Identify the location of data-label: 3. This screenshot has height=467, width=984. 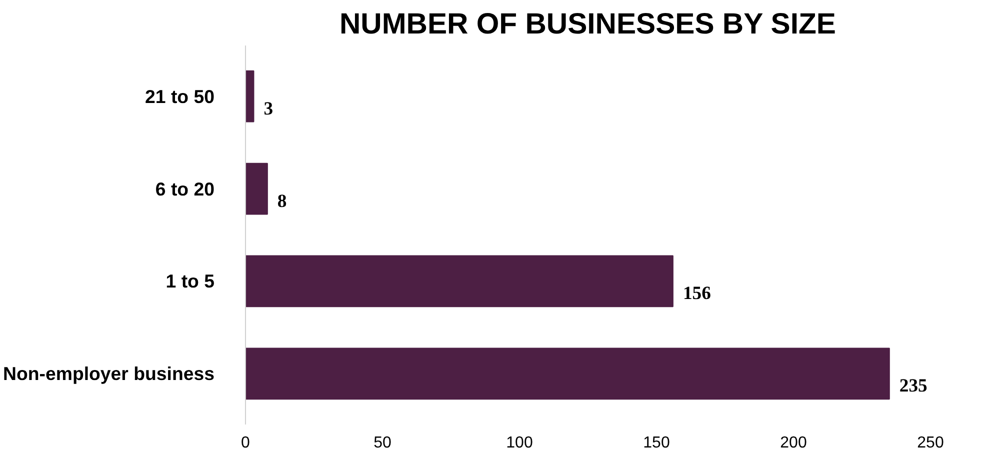
(269, 109).